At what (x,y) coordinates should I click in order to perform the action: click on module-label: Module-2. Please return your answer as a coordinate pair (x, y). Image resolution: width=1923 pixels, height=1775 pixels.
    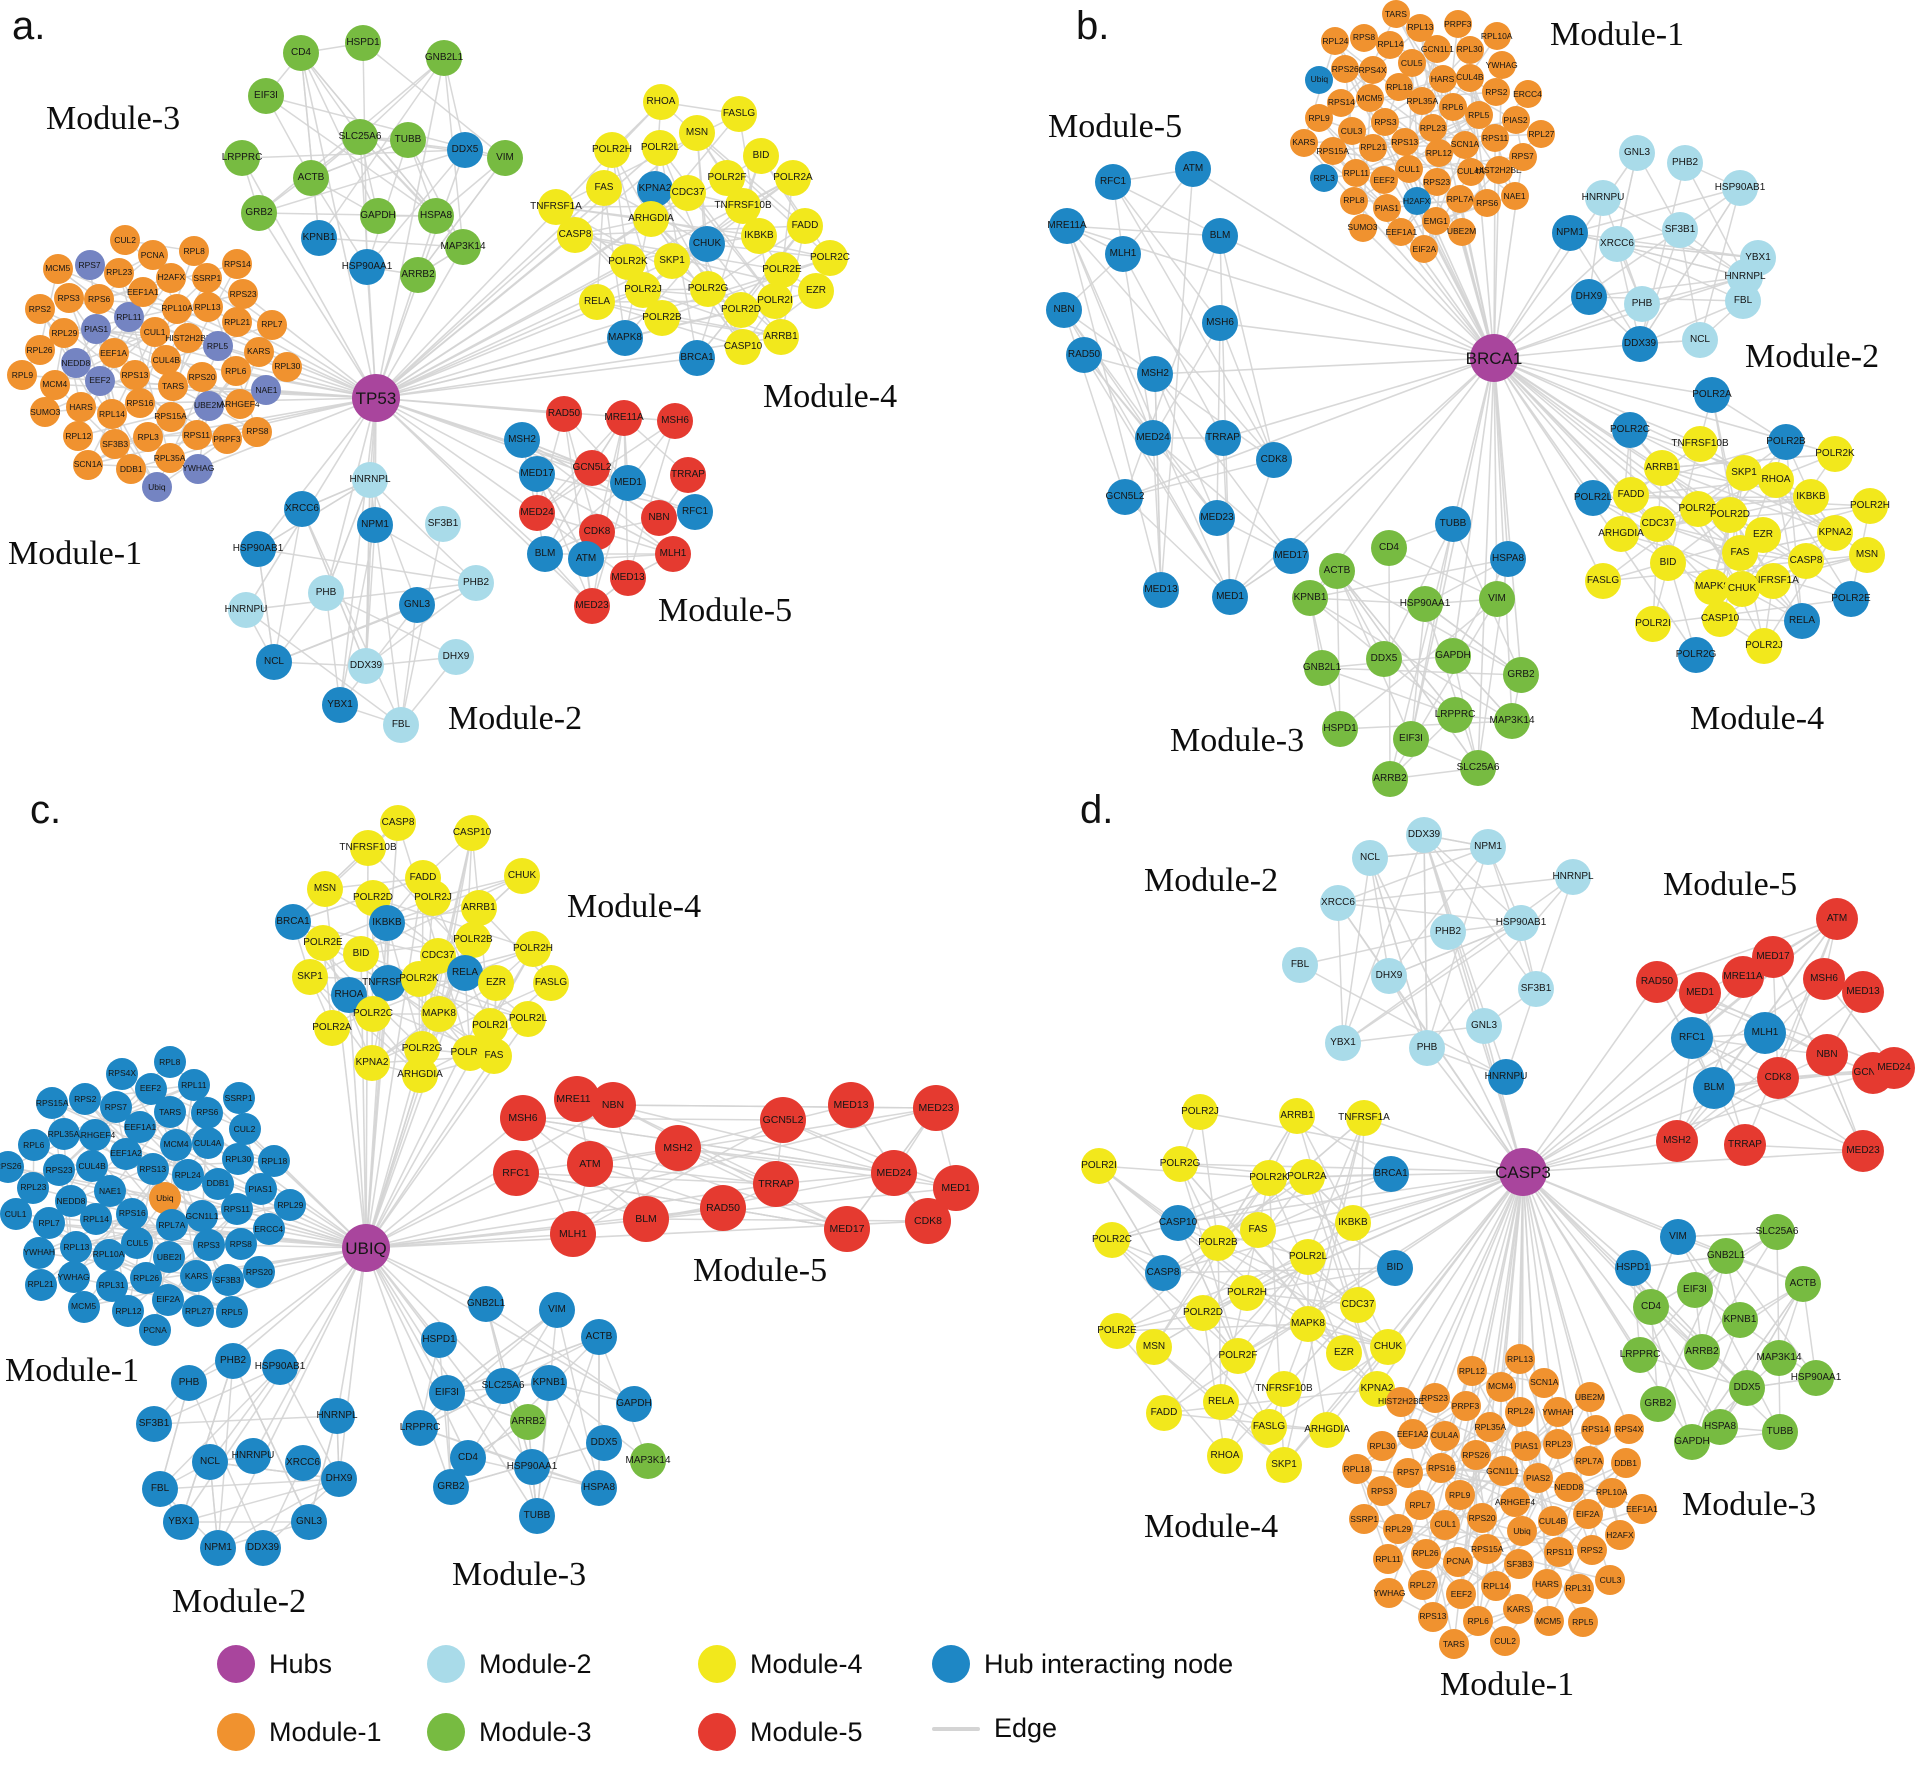
    Looking at the image, I should click on (1211, 880).